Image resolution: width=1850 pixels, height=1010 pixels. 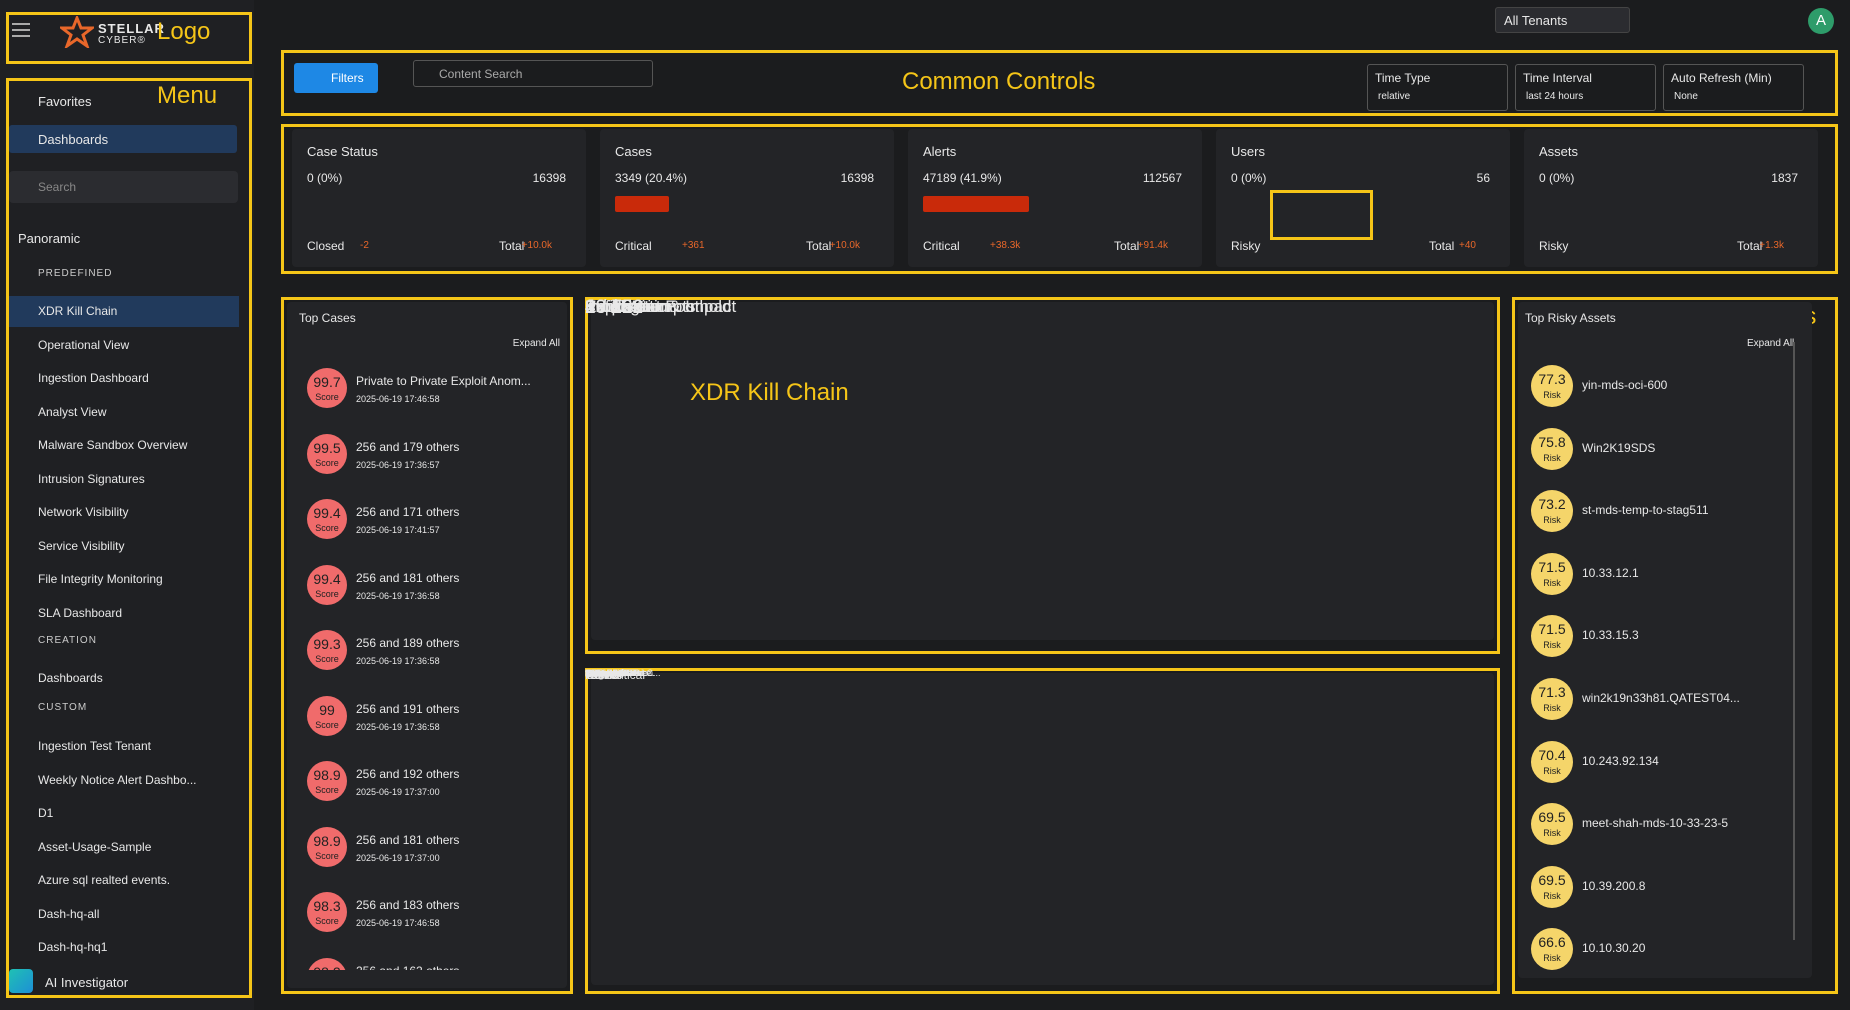 What do you see at coordinates (93, 378) in the screenshot?
I see `menu-item: Ingestion Dashboard` at bounding box center [93, 378].